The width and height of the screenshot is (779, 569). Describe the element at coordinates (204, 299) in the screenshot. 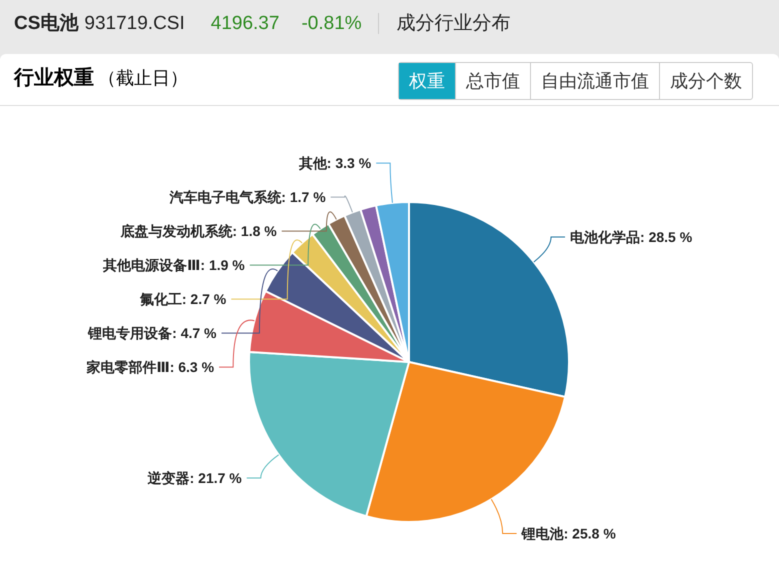

I see `data-label: : 2.7 %` at that location.